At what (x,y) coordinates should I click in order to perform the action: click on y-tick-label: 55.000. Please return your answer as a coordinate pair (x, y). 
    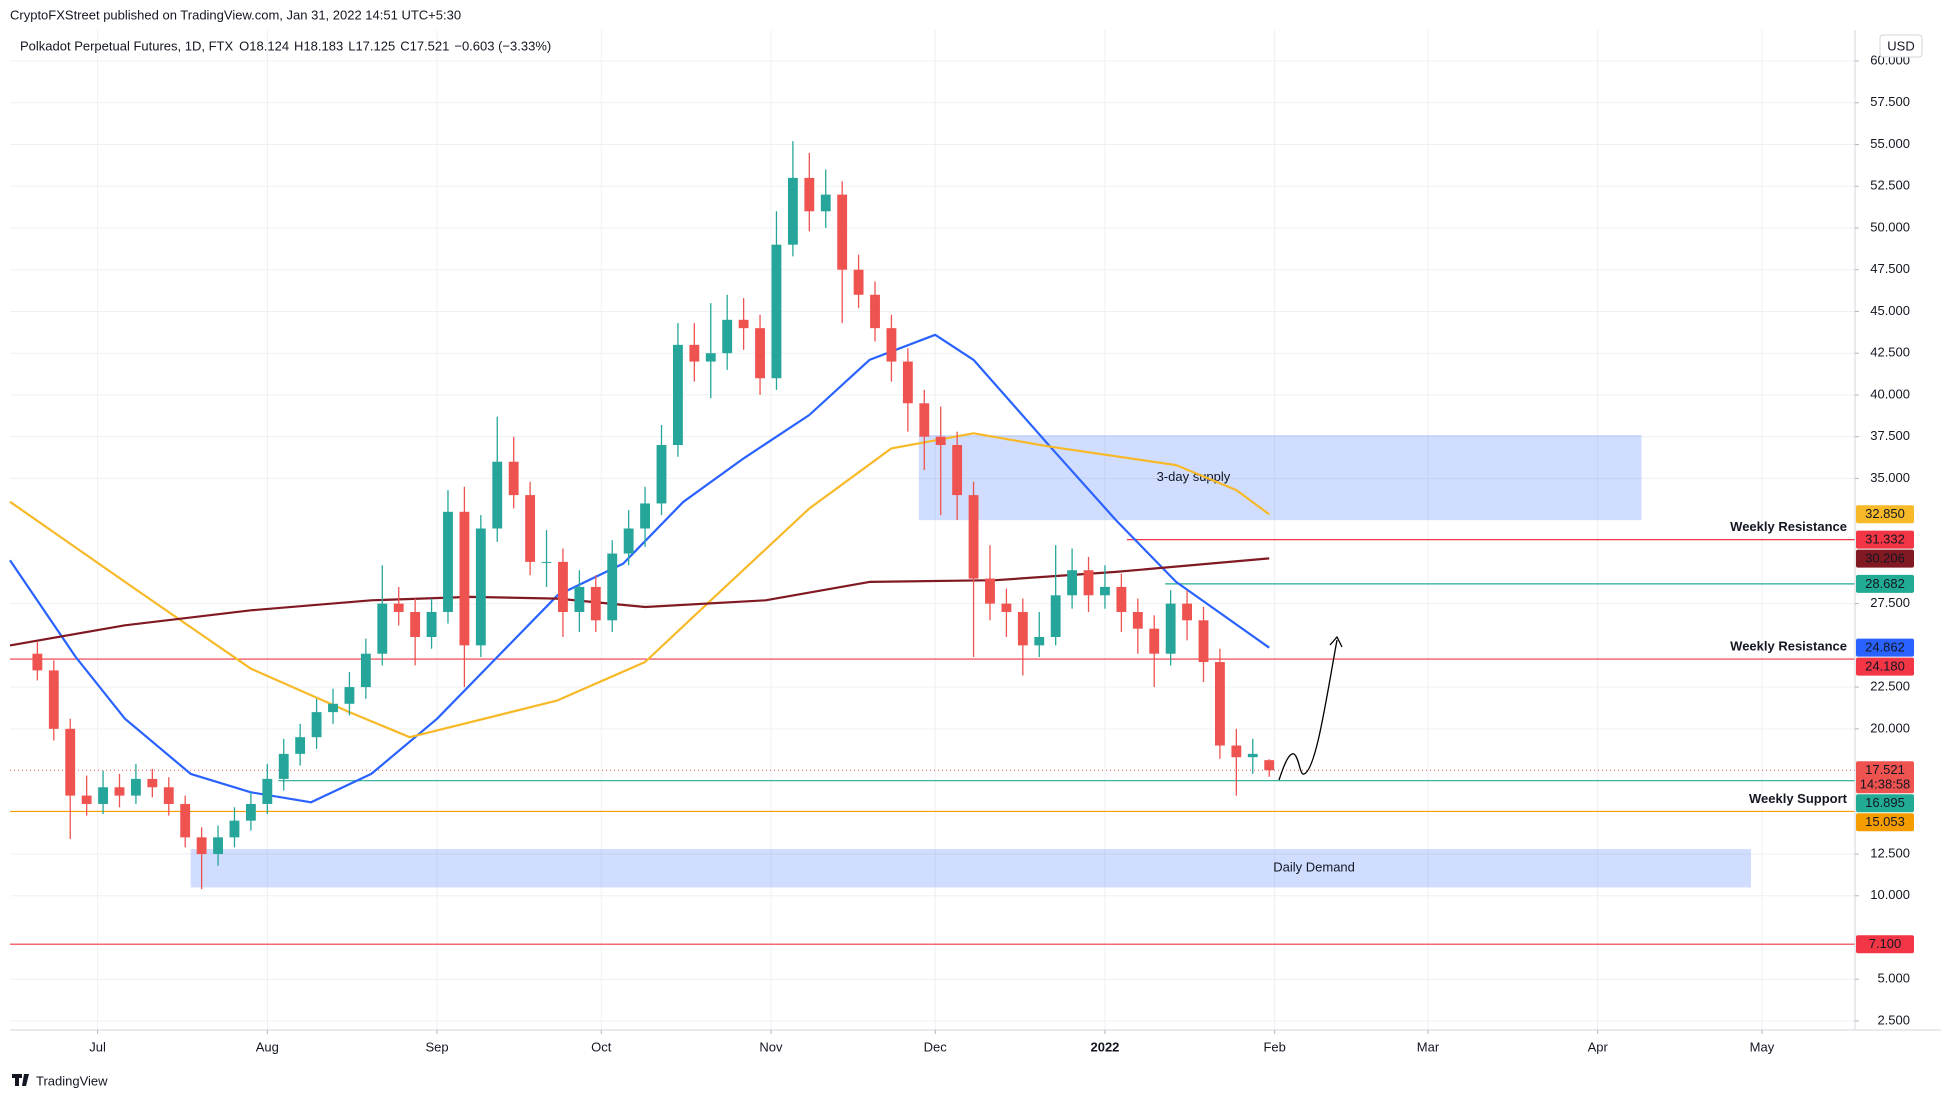
    Looking at the image, I should click on (1890, 143).